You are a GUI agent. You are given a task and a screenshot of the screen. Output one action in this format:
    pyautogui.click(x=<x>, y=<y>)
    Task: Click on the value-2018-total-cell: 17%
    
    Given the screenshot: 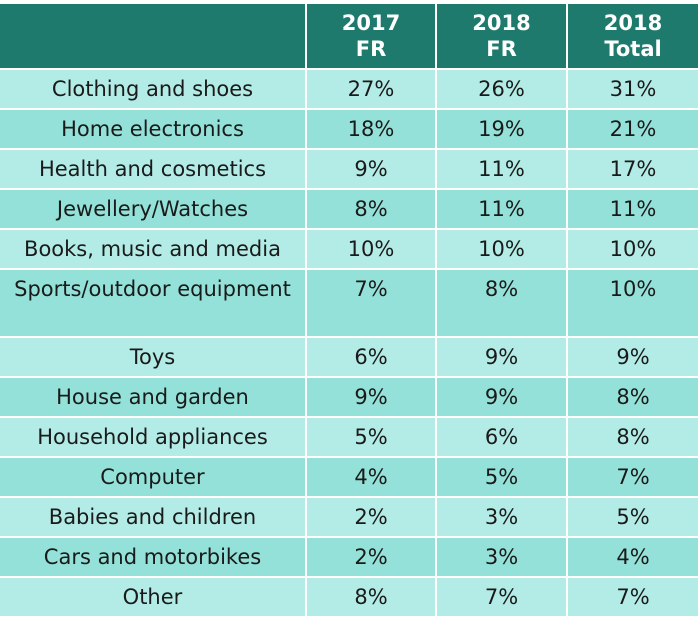 What is the action you would take?
    pyautogui.click(x=632, y=169)
    